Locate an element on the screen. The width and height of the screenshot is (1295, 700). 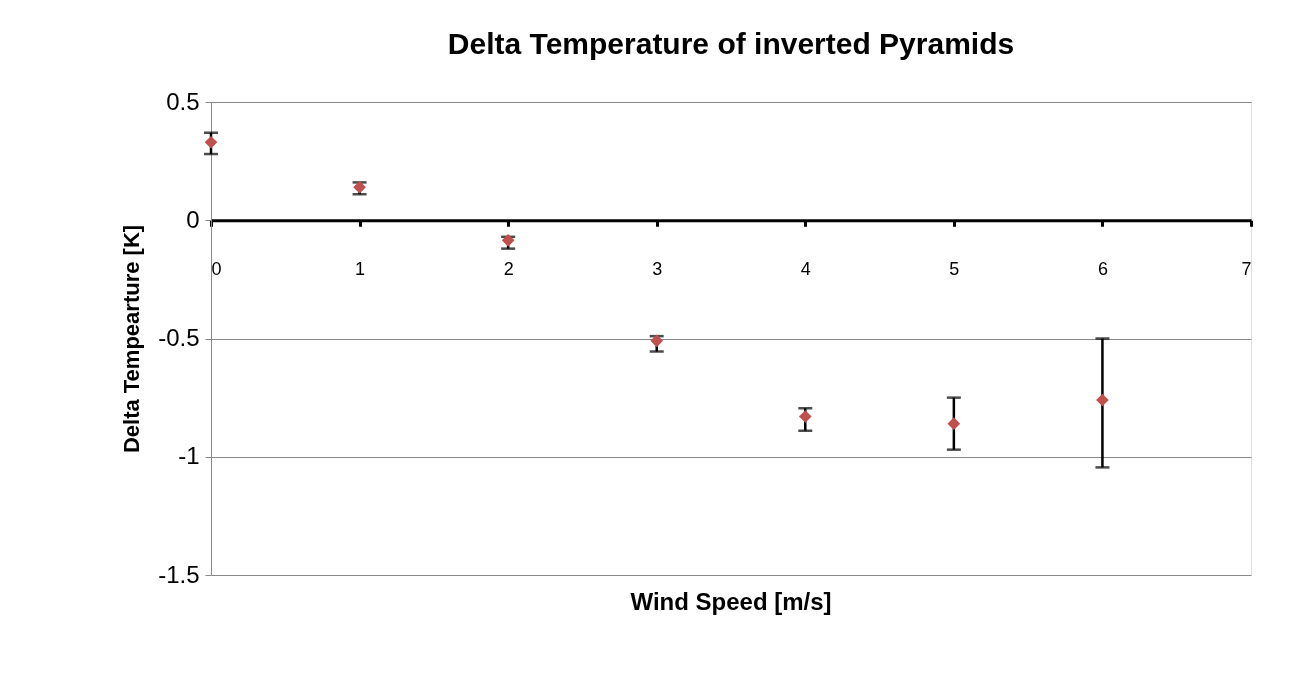
x-tick-label: 4 is located at coordinates (805, 268).